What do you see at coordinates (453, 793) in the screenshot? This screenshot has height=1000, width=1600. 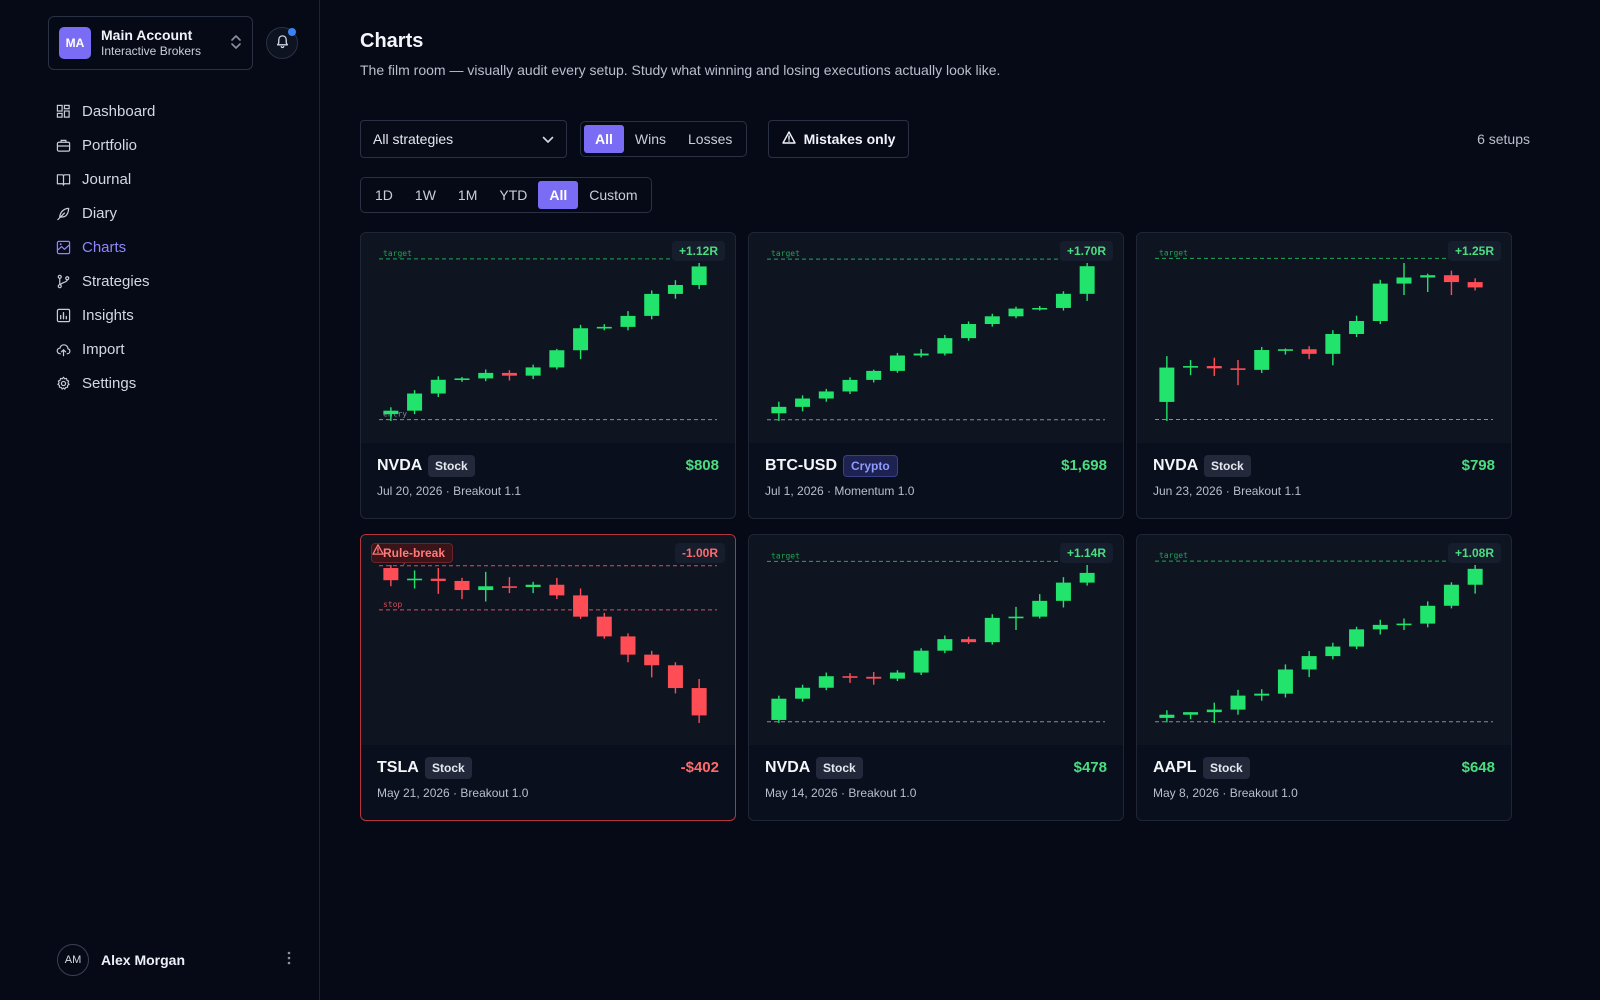 I see `trade-meta: May 21, 2026 · Breakout 1.0` at bounding box center [453, 793].